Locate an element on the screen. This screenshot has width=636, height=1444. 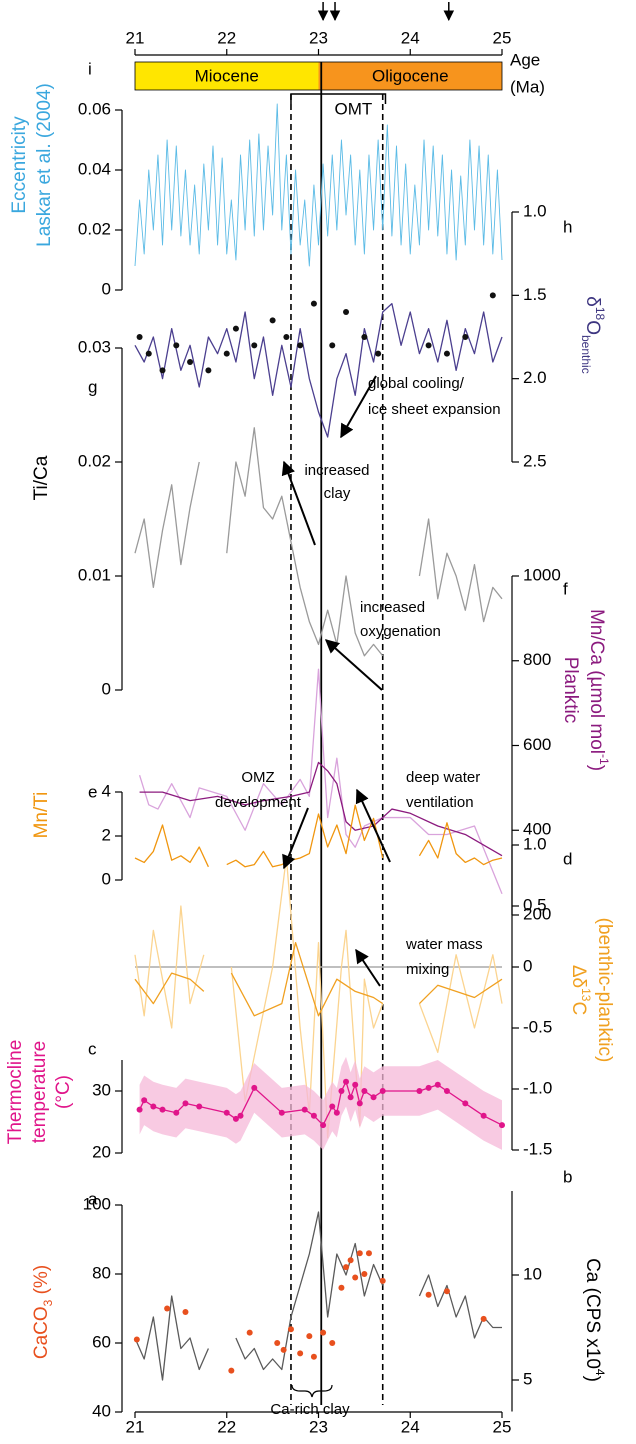
panel-label: d is located at coordinates (567, 858).